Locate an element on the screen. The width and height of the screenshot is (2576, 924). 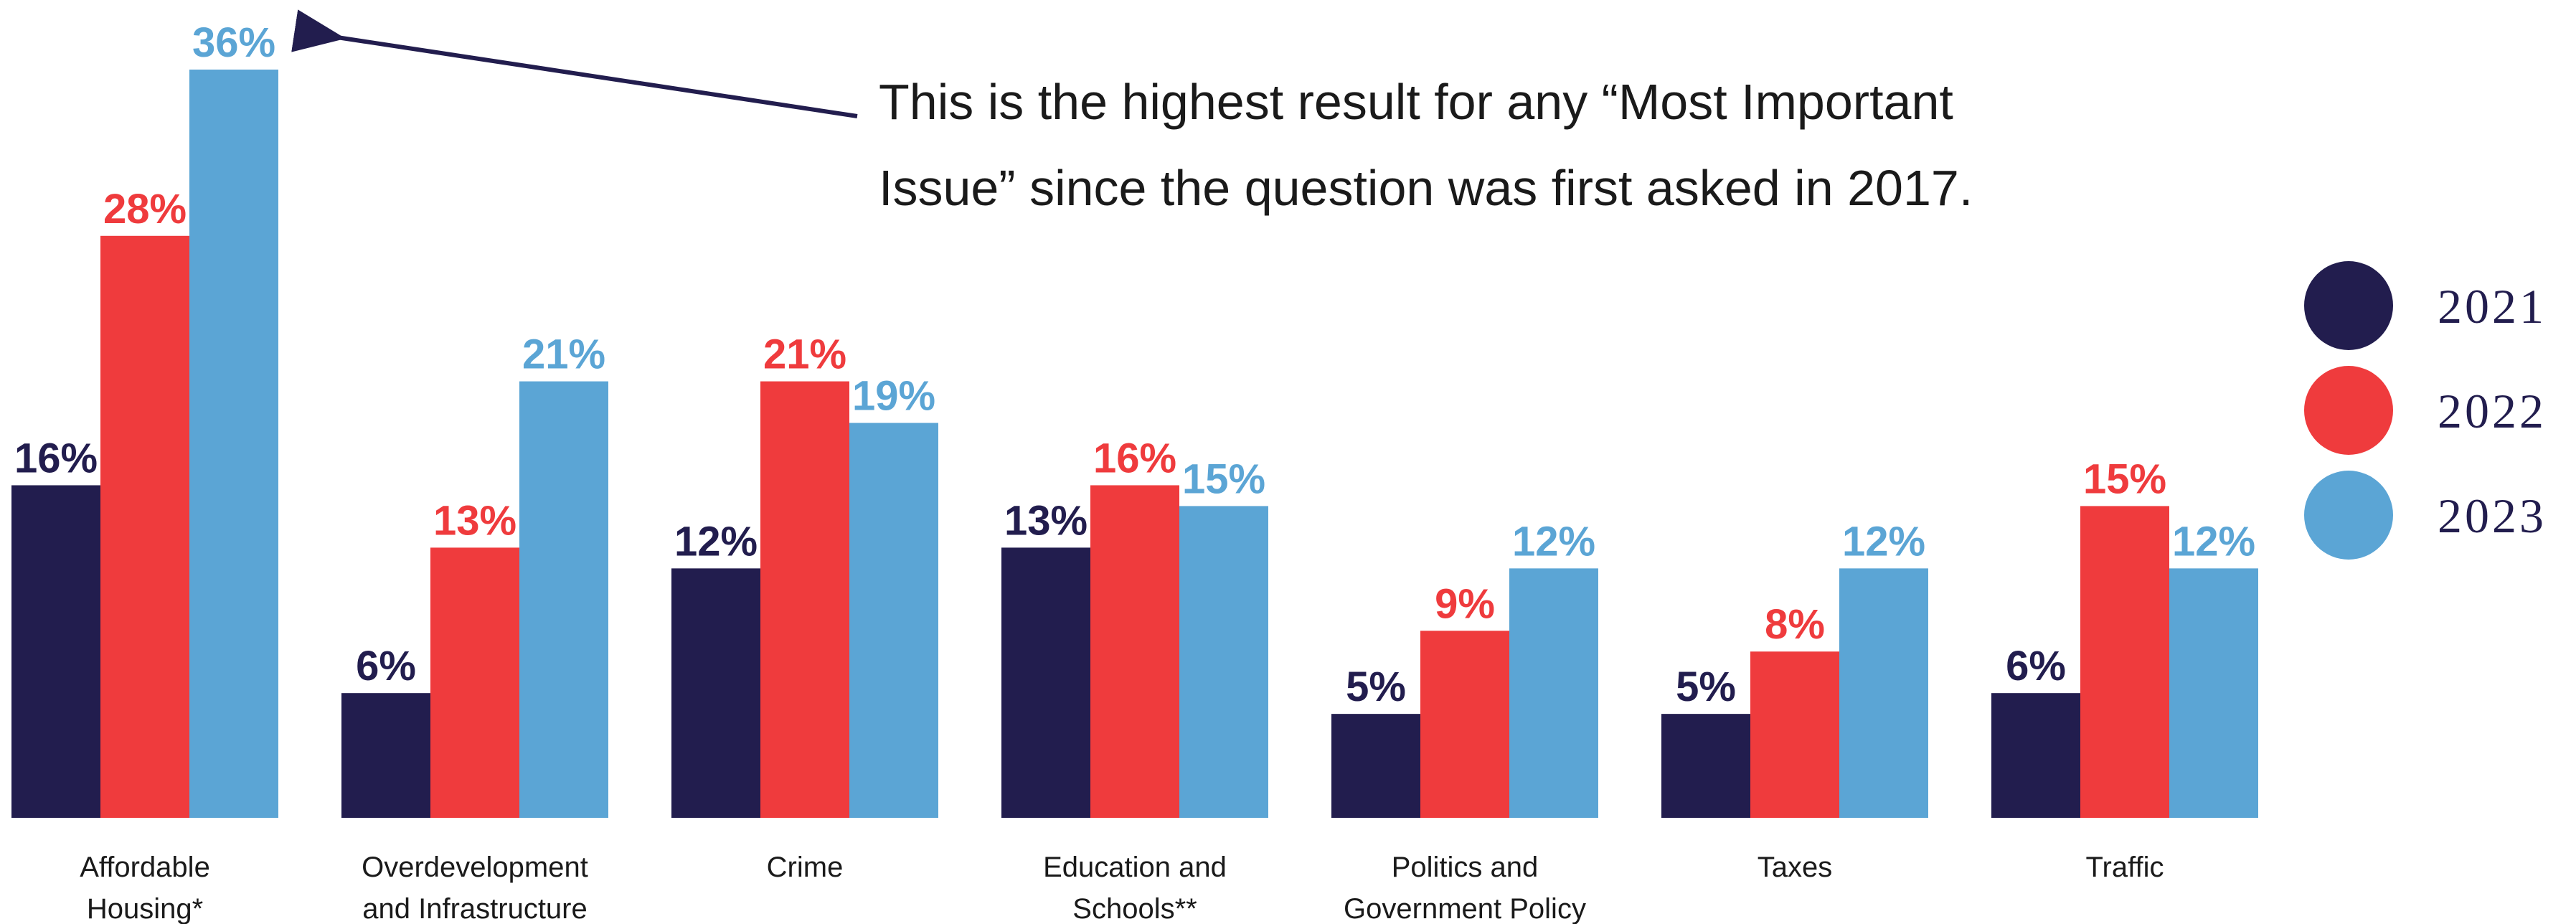
value-label-2023-4: 12% is located at coordinates (1553, 541).